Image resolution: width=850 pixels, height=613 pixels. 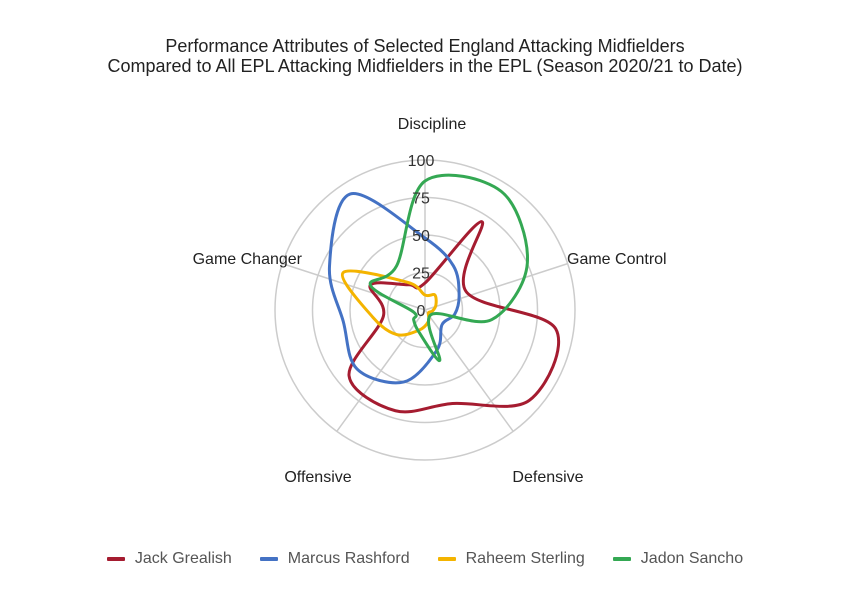 I want to click on legend-item-raheem-sterling: Raheem Sterling, so click(x=511, y=559).